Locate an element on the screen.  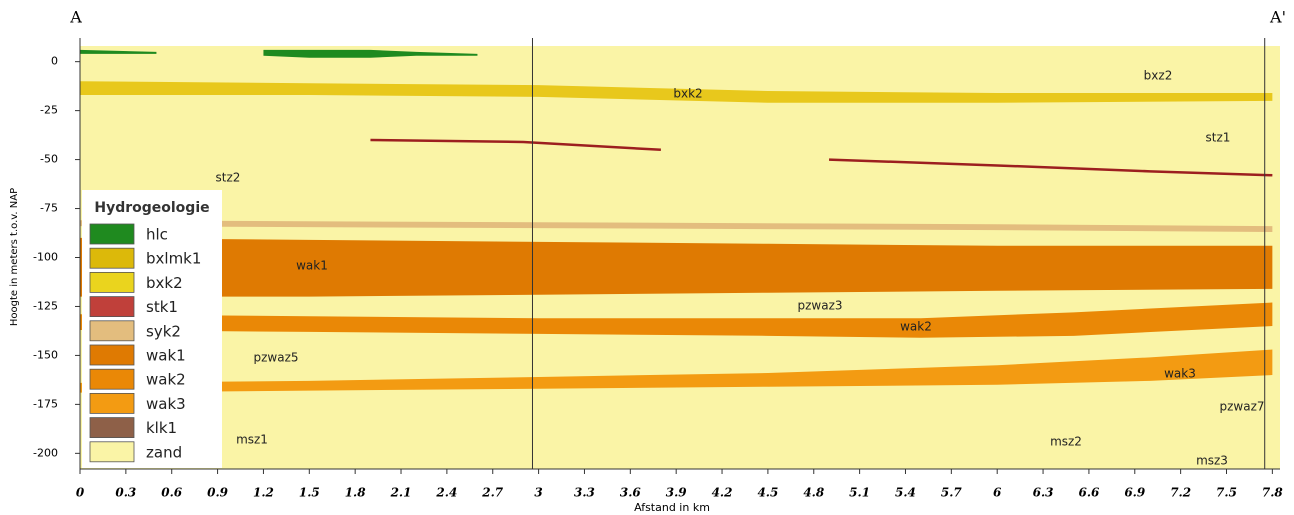
unit-label: stz2 is located at coordinates (228, 178).